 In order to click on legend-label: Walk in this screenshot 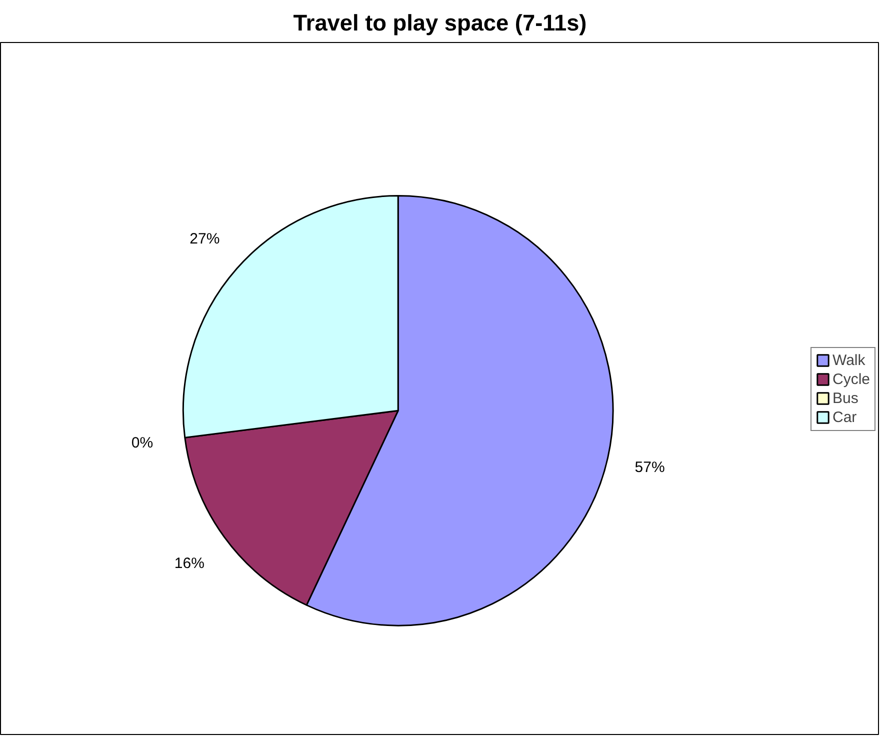, I will do `click(849, 360)`.